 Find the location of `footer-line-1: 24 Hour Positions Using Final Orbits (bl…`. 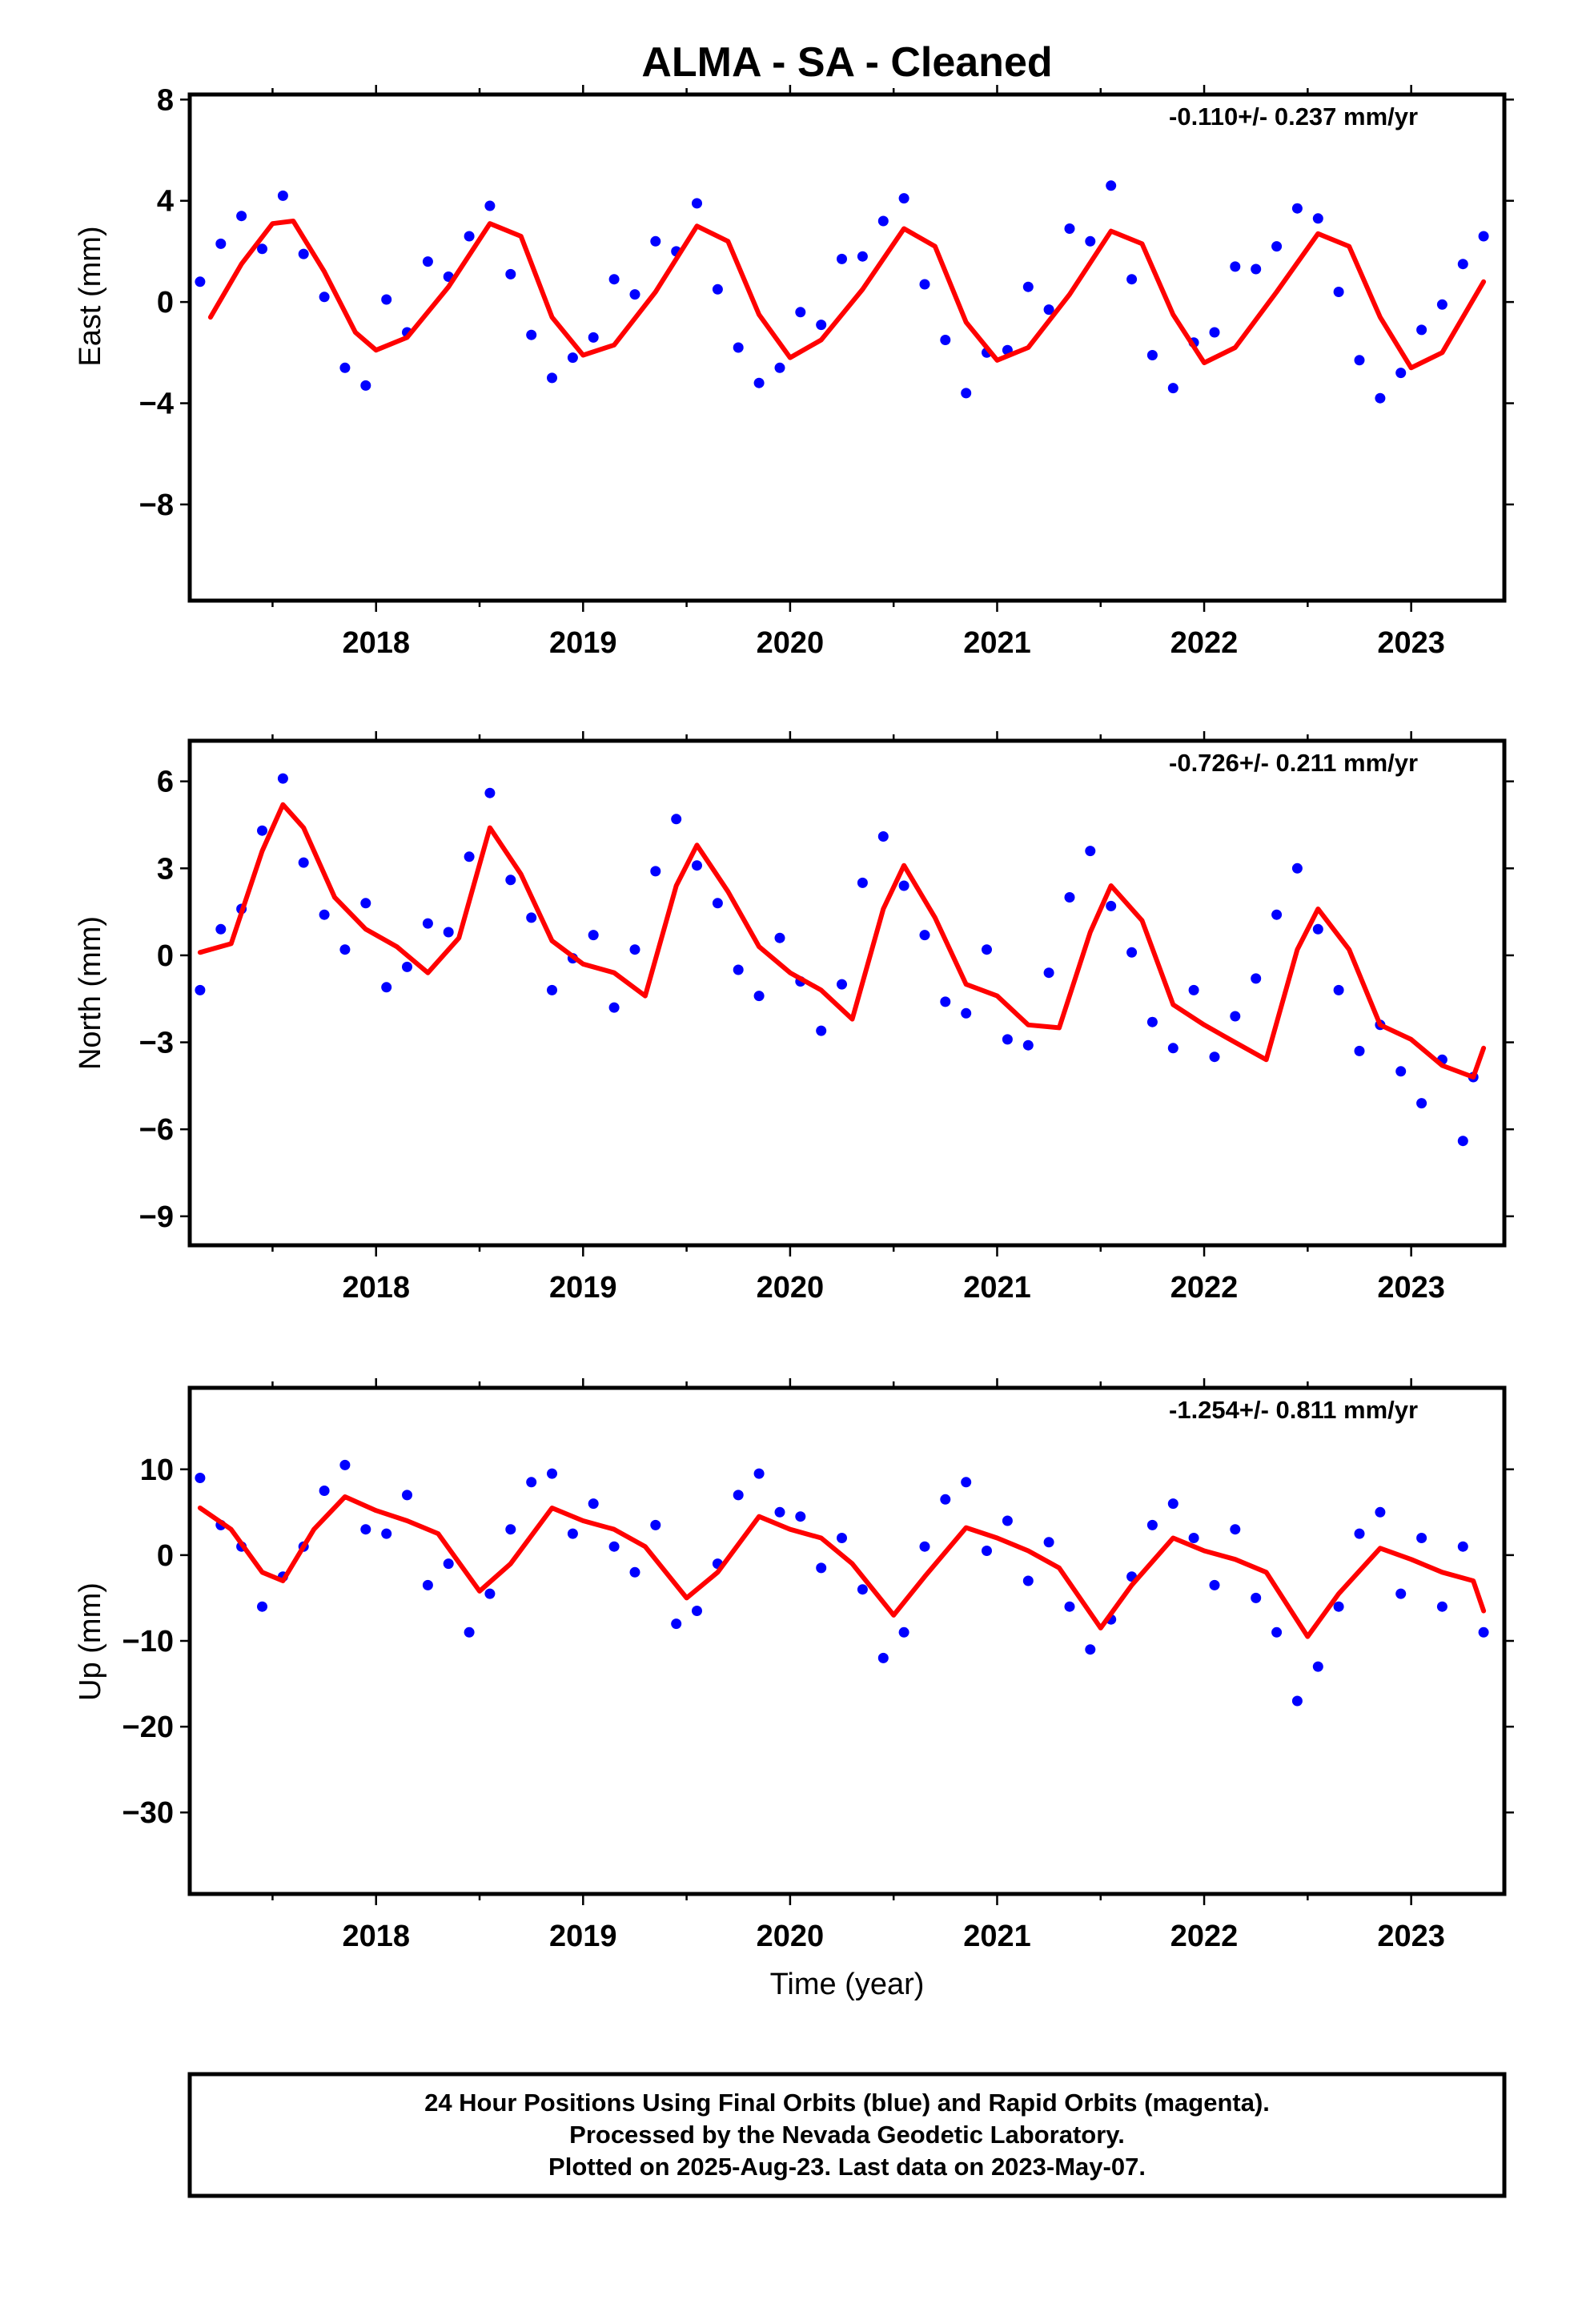

footer-line-1: 24 Hour Positions Using Final Orbits (bl… is located at coordinates (847, 2103).